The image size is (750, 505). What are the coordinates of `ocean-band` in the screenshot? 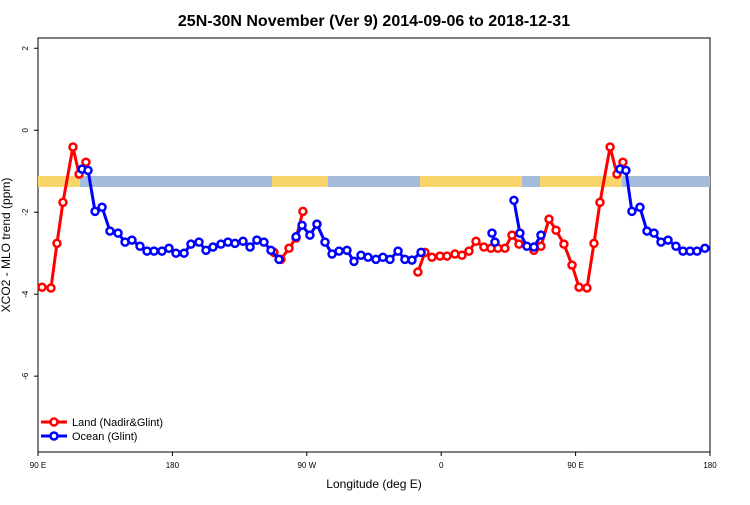 It's located at (374, 181).